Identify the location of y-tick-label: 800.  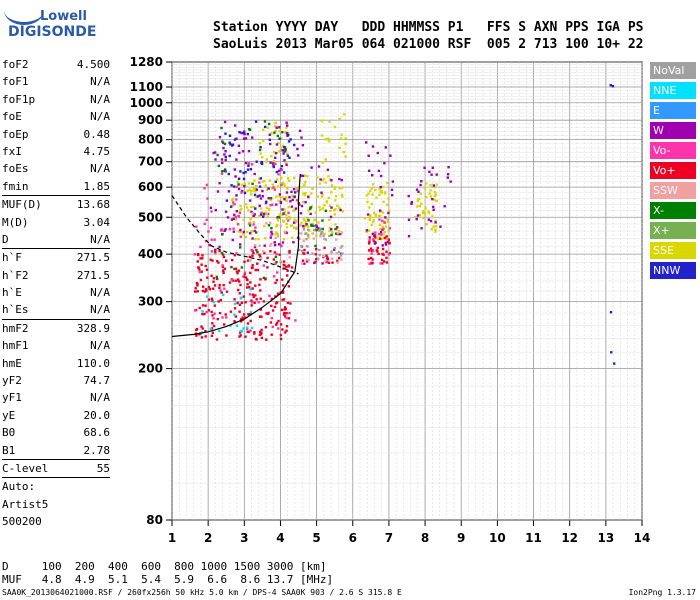
(150, 140).